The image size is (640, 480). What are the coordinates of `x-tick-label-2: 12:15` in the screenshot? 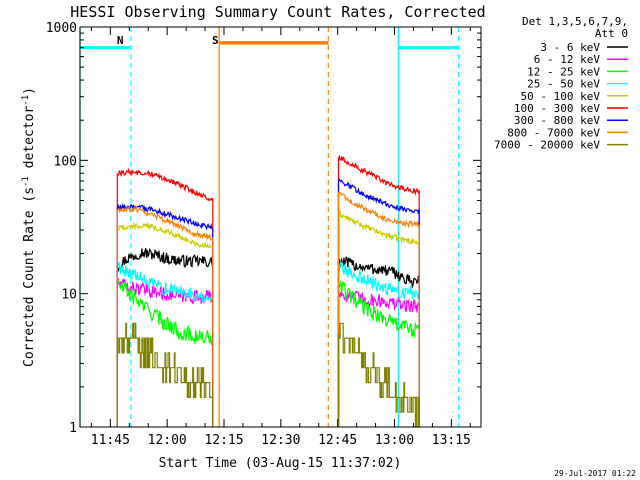 It's located at (223, 440).